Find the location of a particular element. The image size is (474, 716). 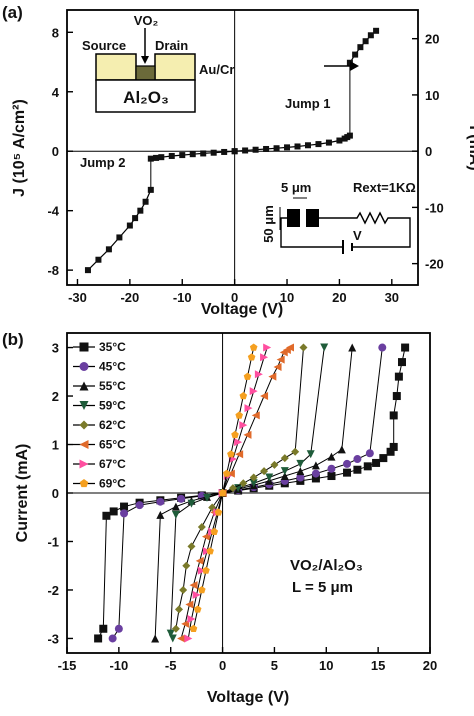

legend-label: 69°C is located at coordinates (112, 484).